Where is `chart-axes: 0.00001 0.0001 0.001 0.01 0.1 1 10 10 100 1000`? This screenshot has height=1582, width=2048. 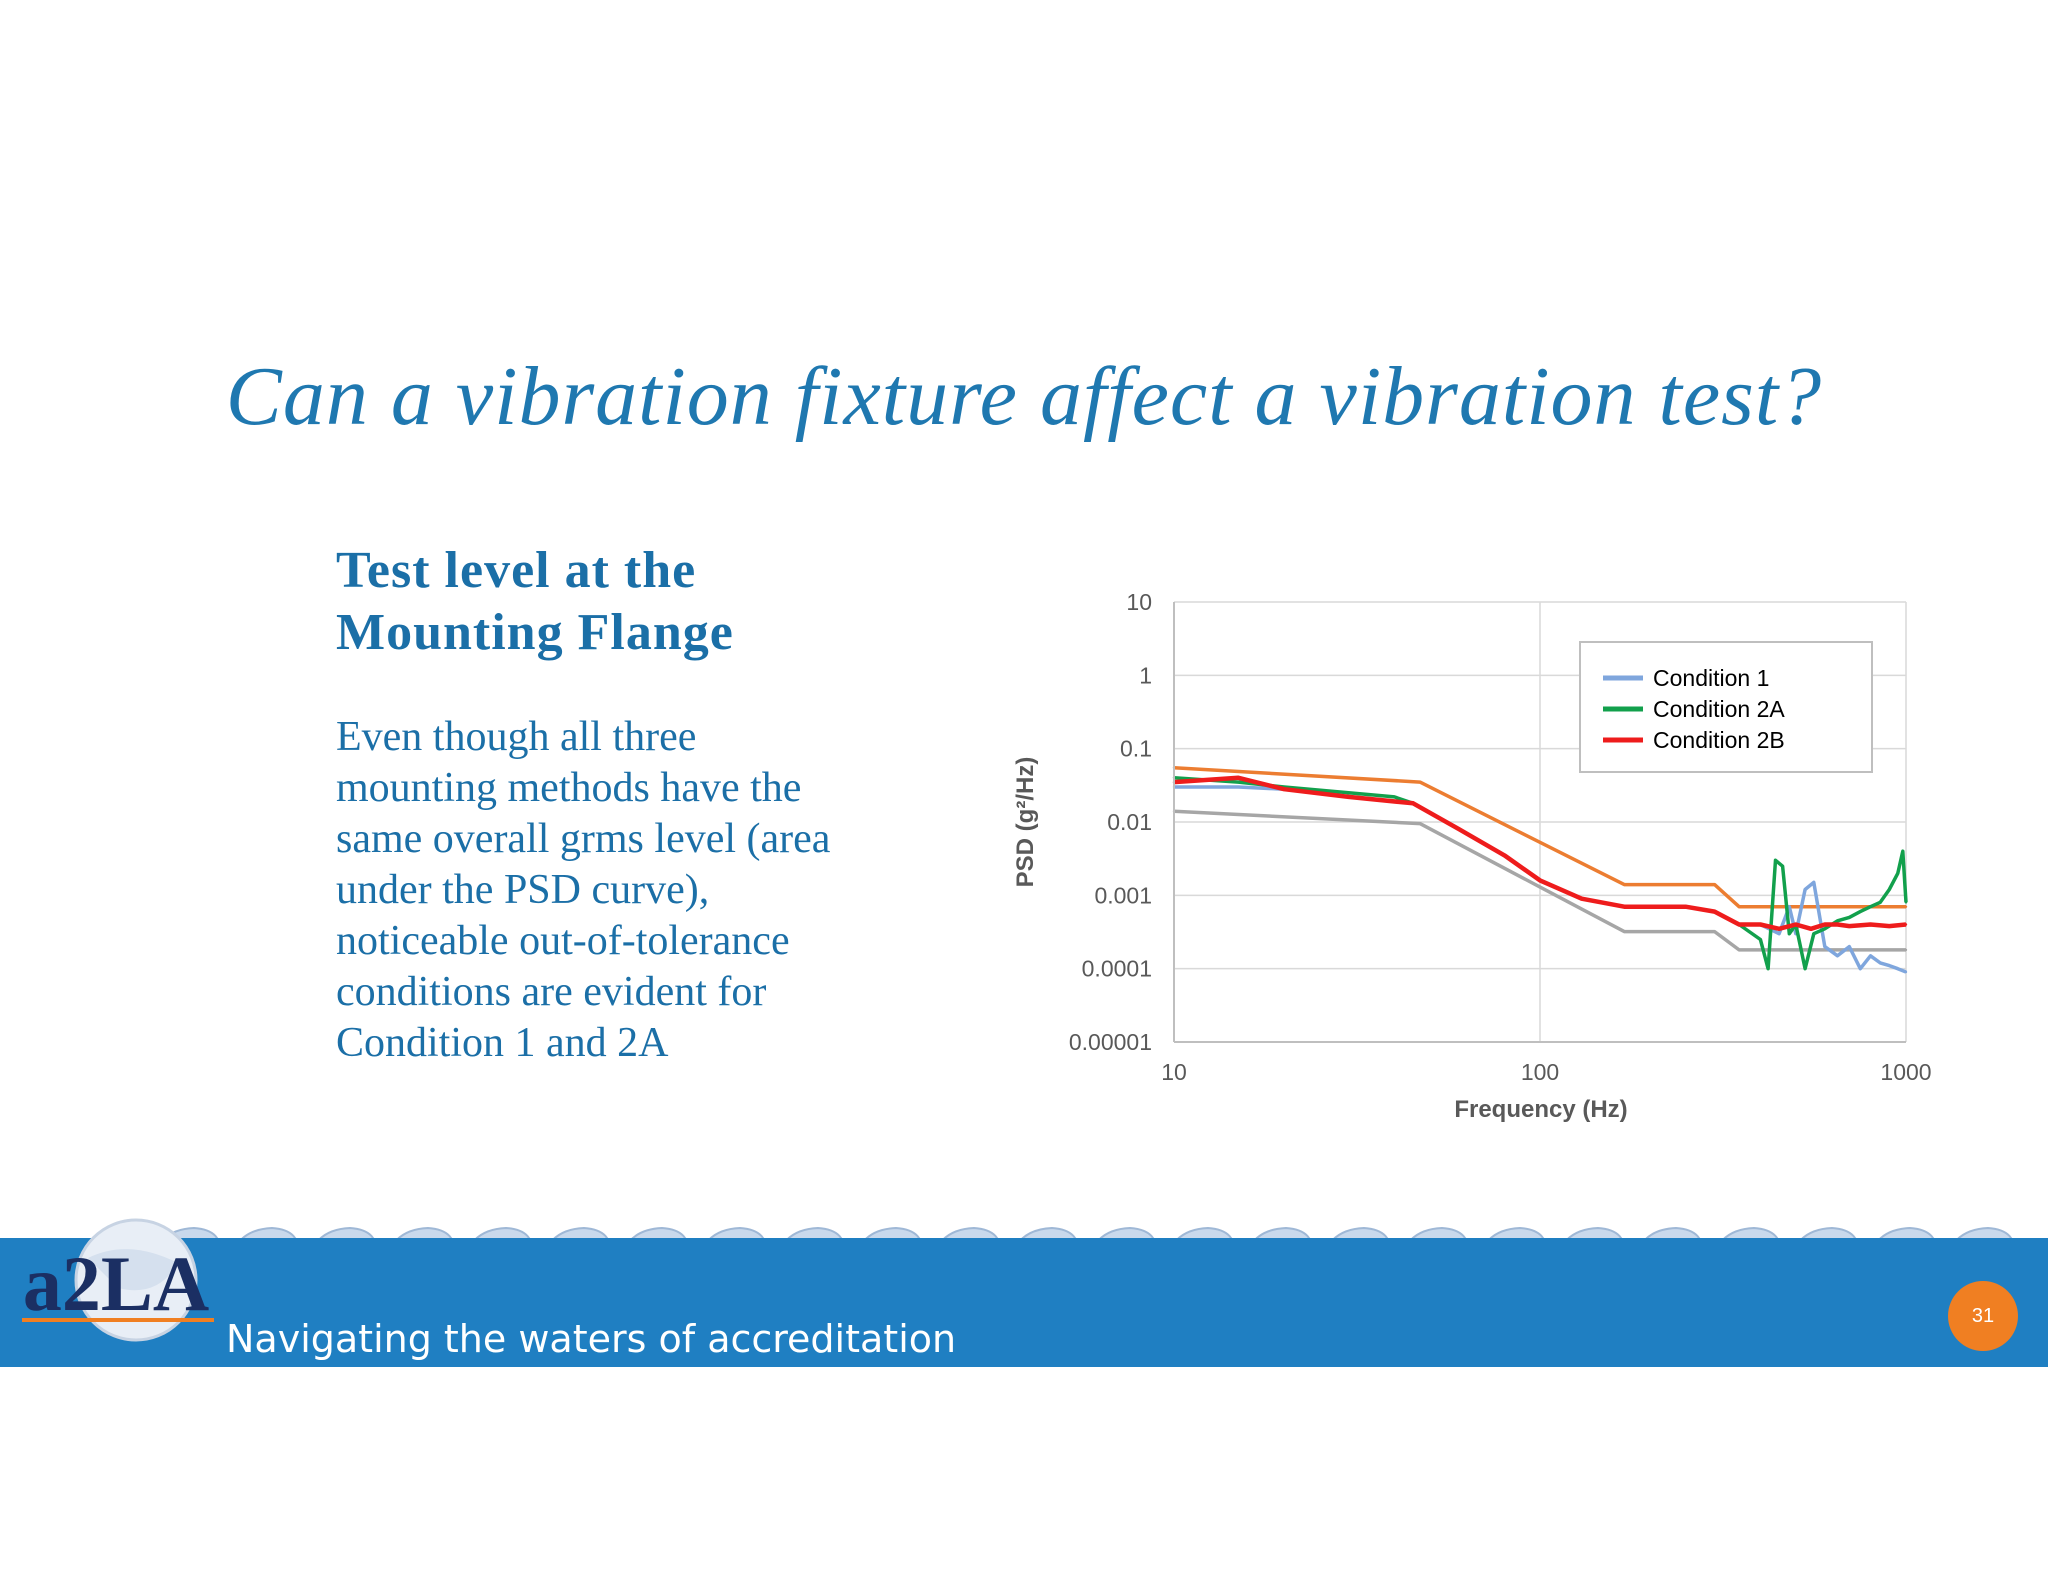
chart-axes: 0.00001 0.0001 0.001 0.01 0.1 1 10 10 100 1000 is located at coordinates (1500, 837).